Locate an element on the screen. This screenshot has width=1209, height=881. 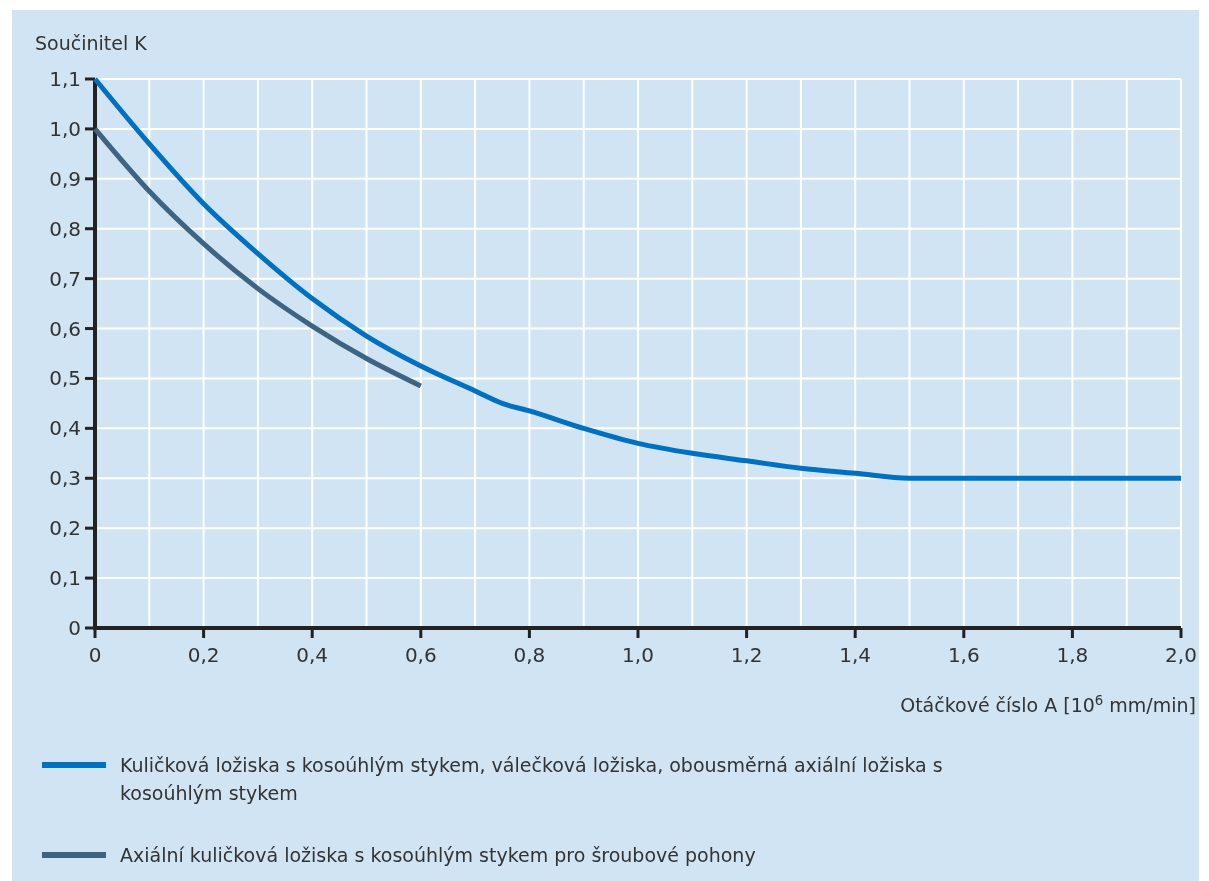
x-axis-title: Otáčkové číslo A [10$^{6}$ mm/min] is located at coordinates (1048, 704).